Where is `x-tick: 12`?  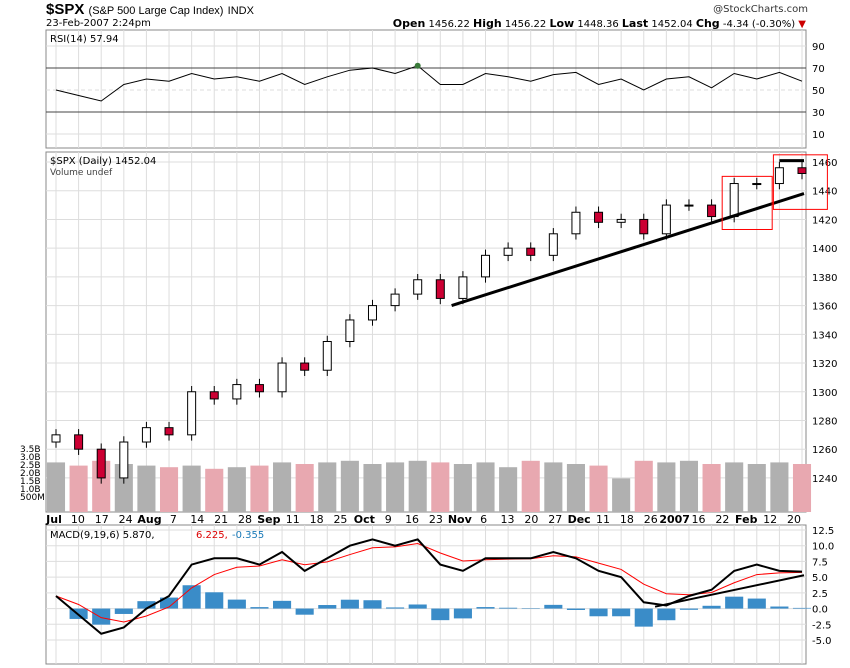
x-tick: 12 is located at coordinates (770, 519).